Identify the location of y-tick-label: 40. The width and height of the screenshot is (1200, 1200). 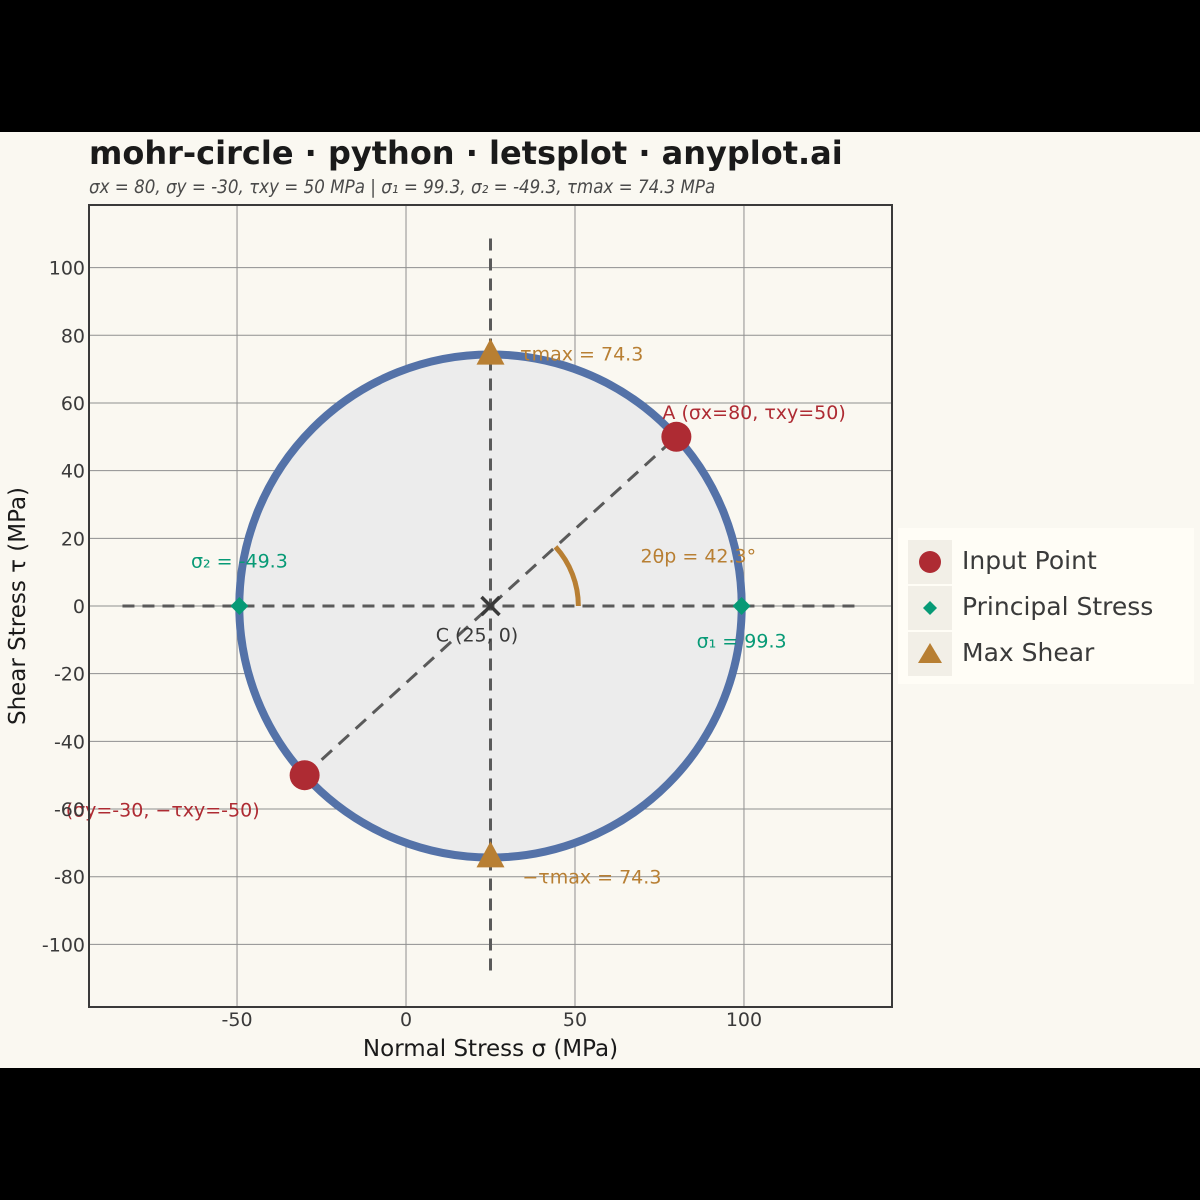
(73, 472).